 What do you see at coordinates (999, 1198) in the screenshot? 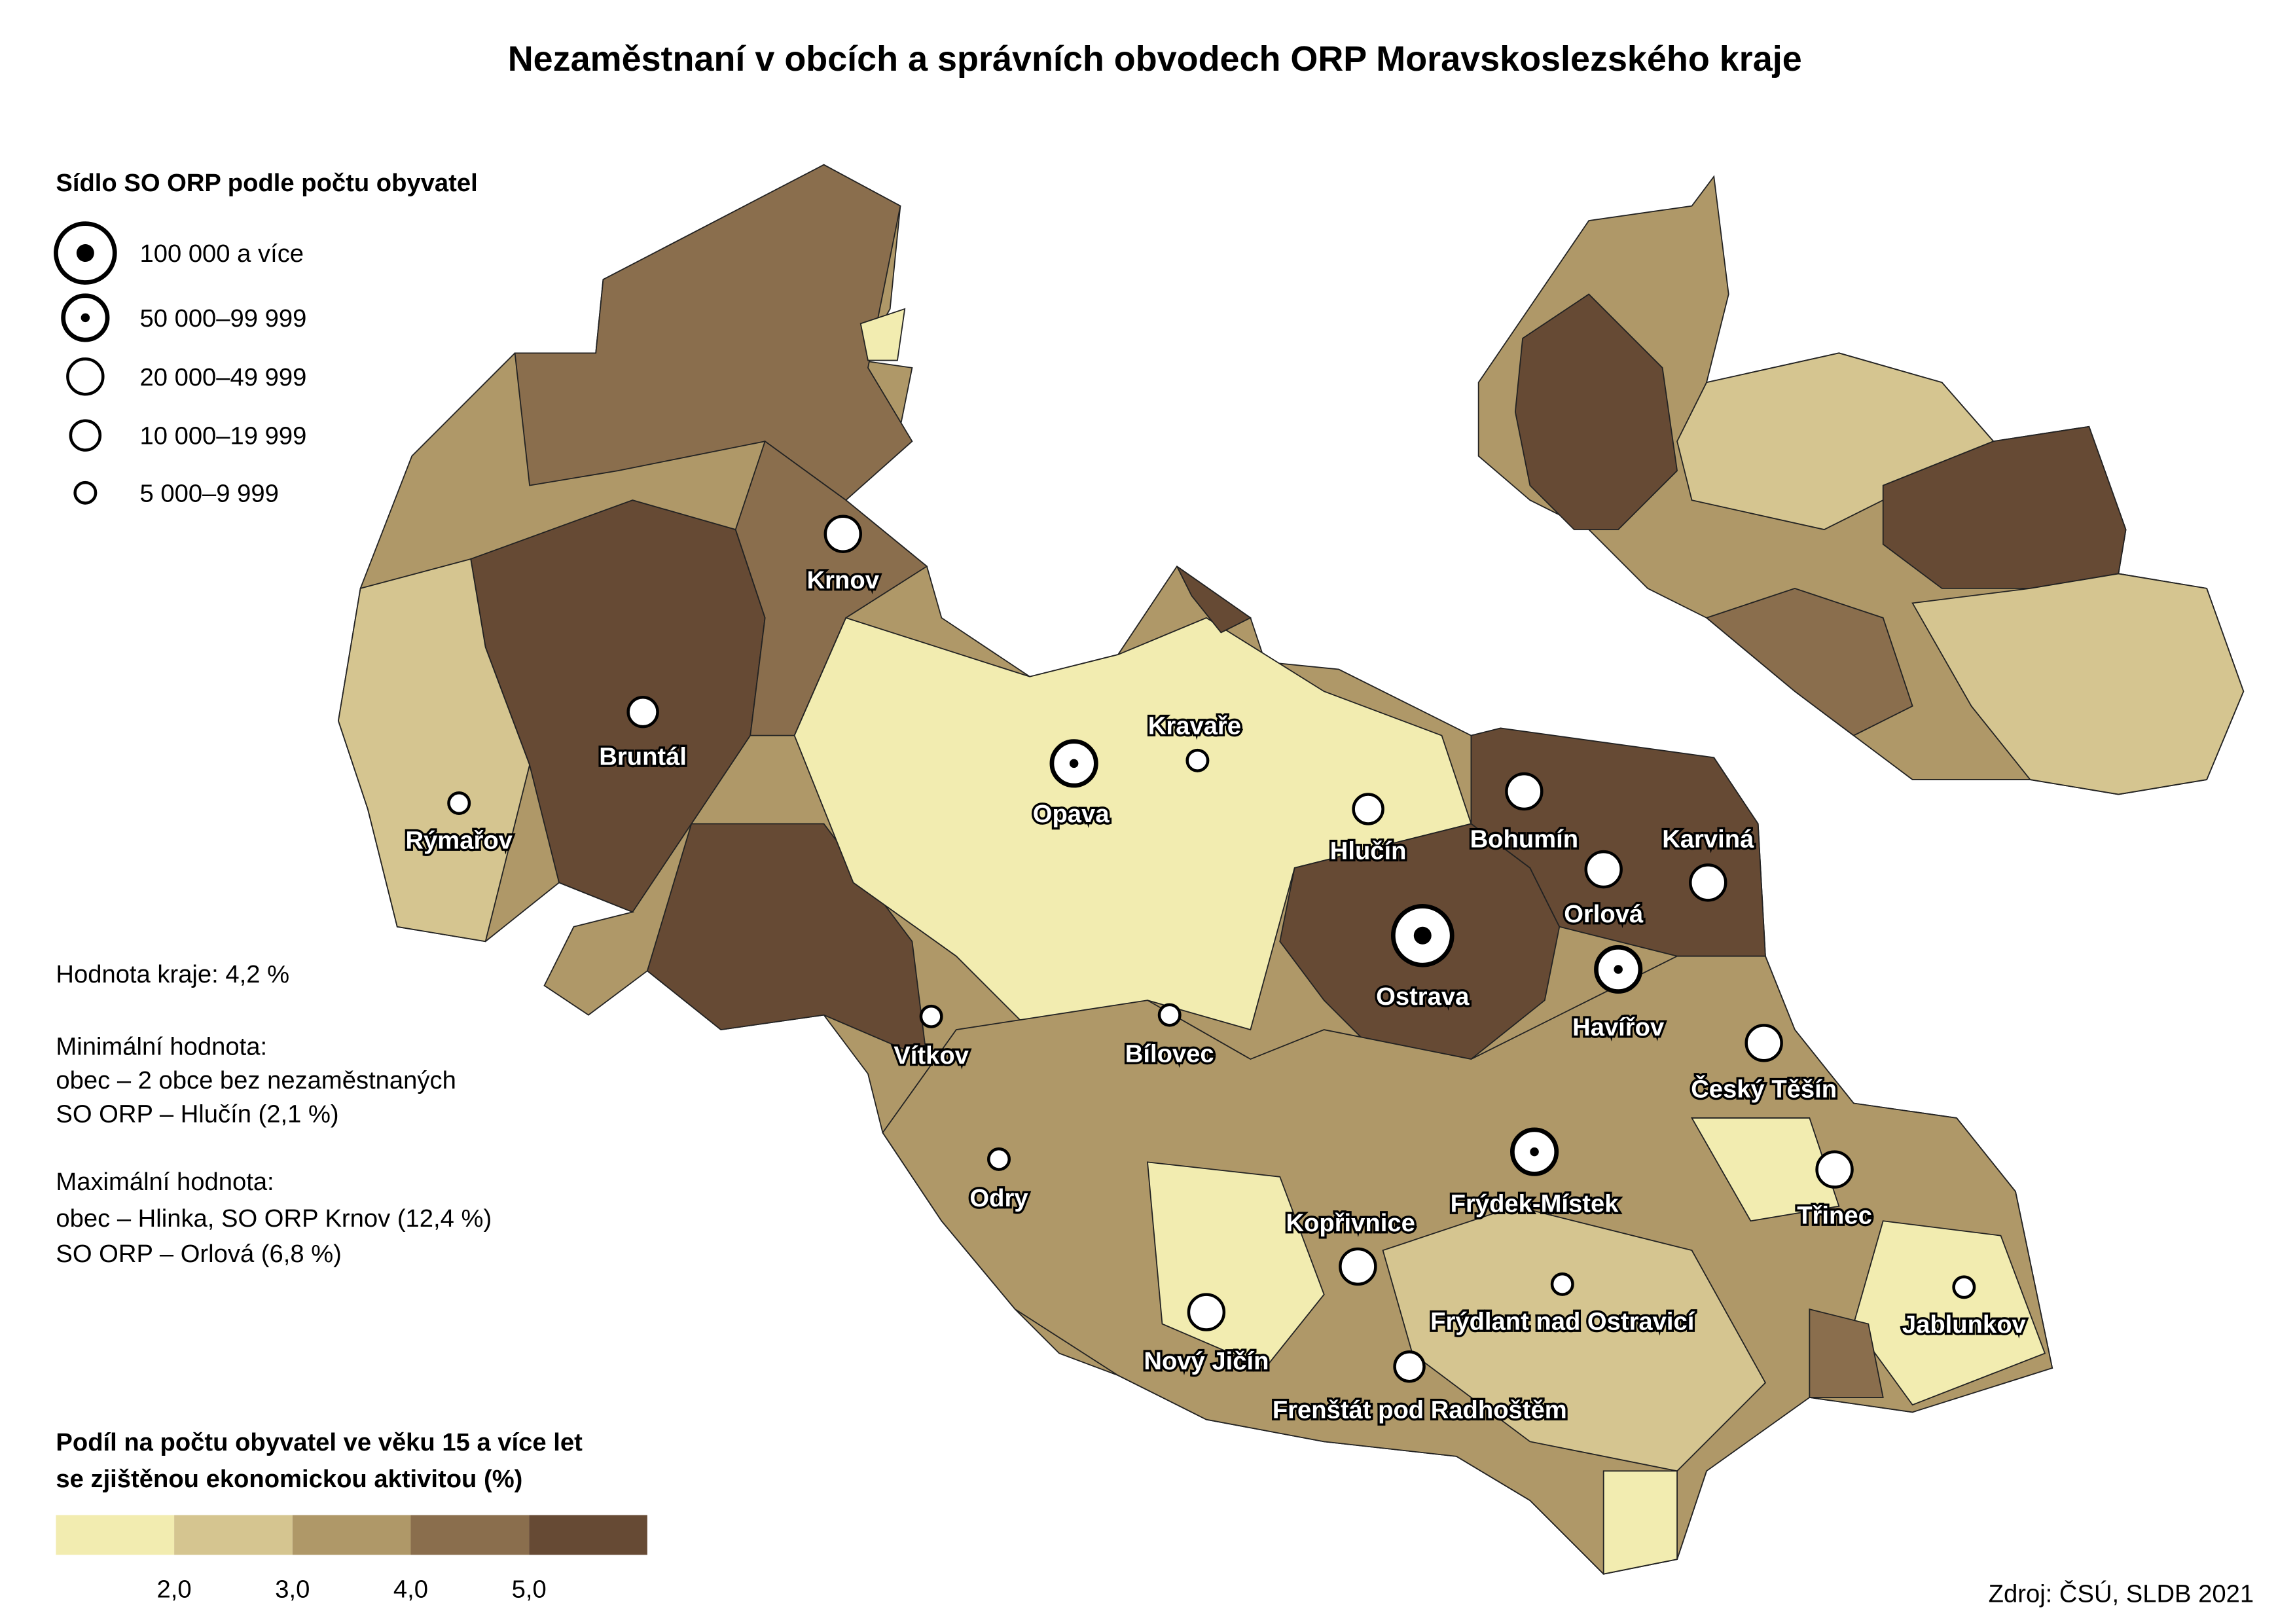
I see `city-label: Odry` at bounding box center [999, 1198].